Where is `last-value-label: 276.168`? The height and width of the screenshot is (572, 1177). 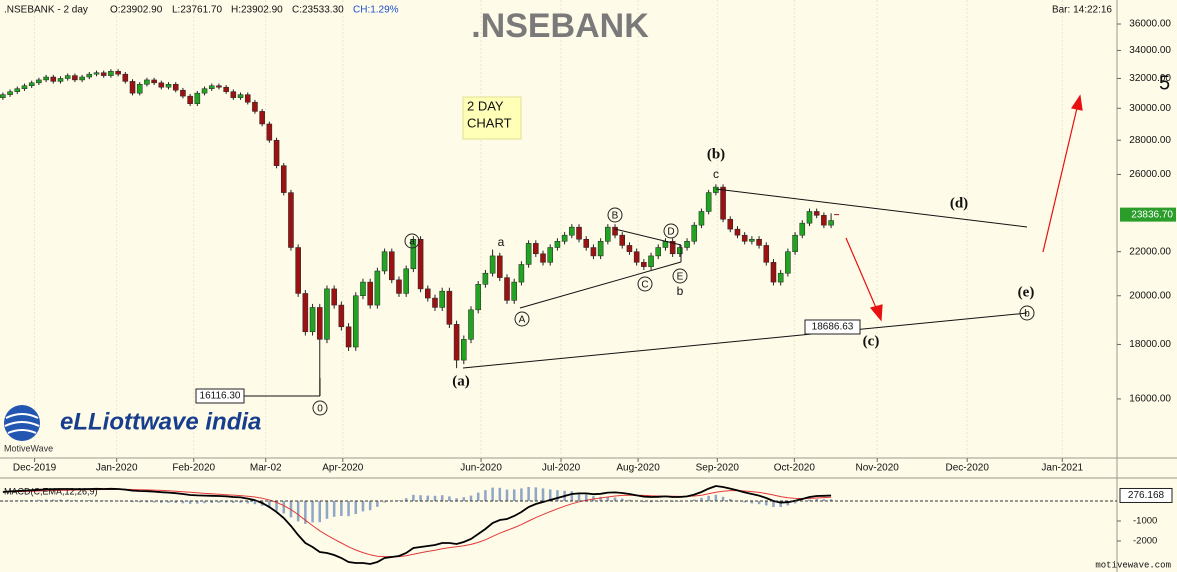
last-value-label: 276.168 is located at coordinates (1146, 495).